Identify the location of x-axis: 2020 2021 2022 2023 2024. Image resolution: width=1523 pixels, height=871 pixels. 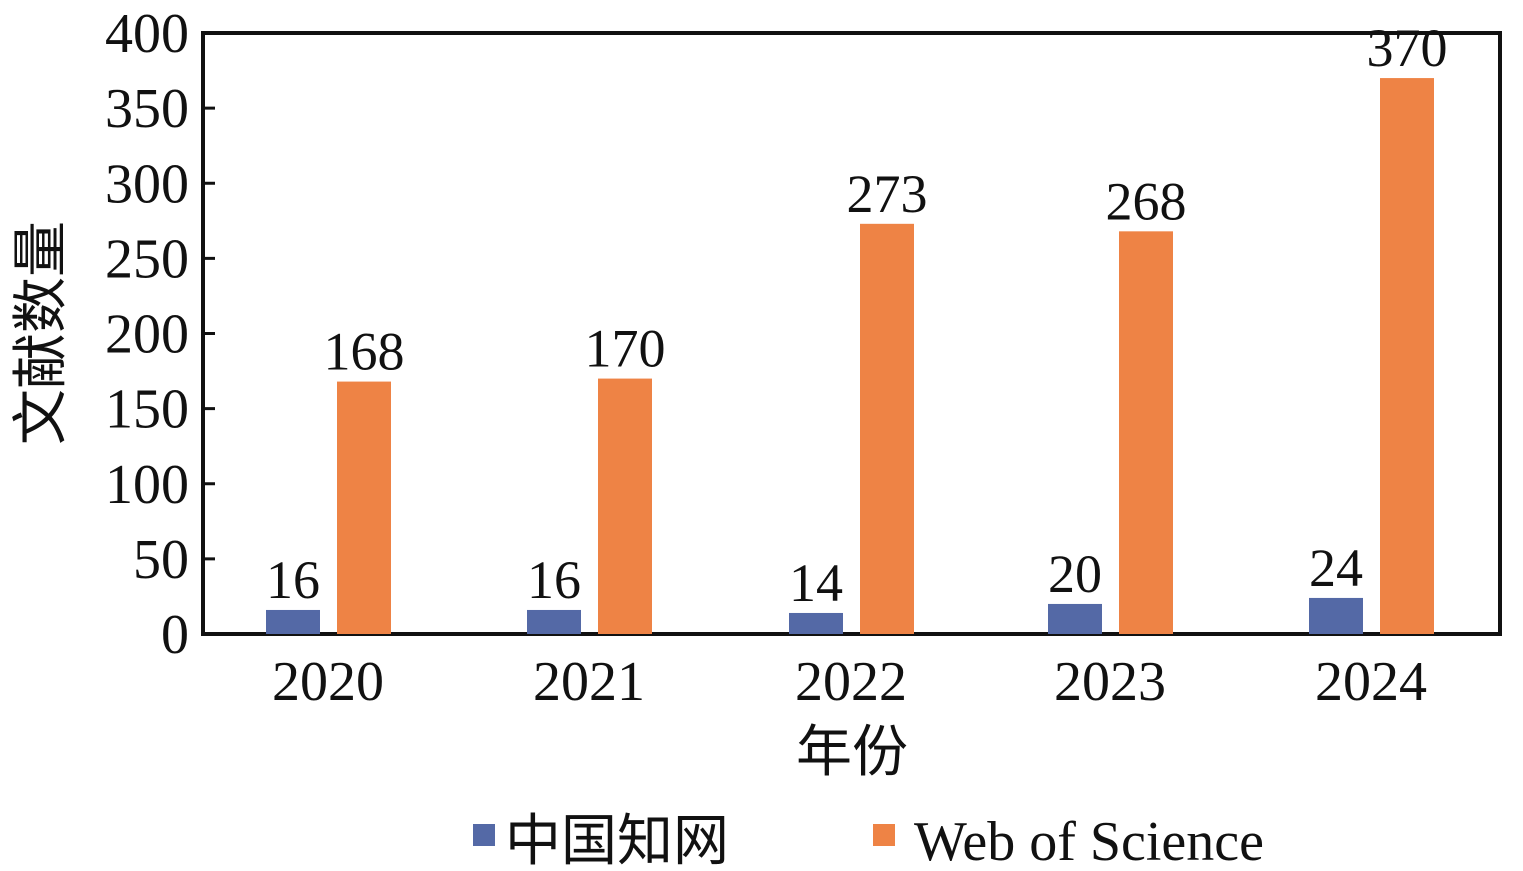
(849, 682).